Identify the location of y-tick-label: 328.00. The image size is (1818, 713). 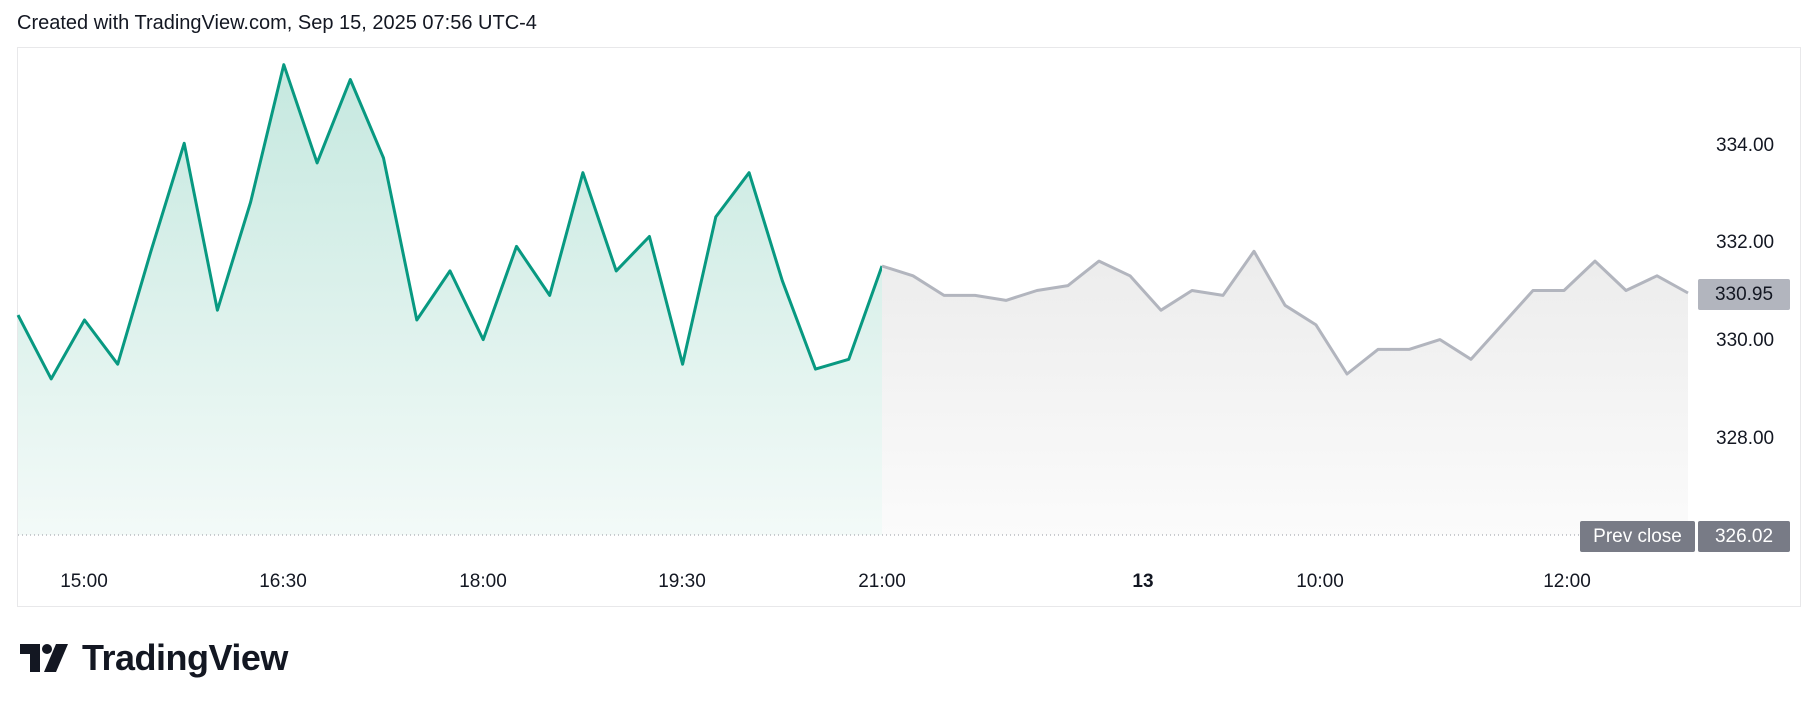
(1745, 438).